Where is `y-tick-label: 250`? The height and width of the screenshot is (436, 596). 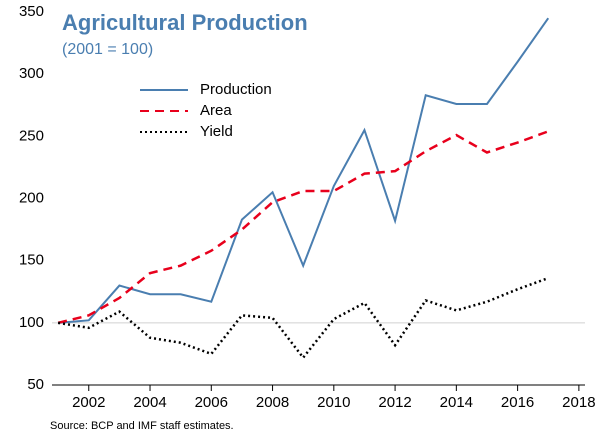
y-tick-label: 250 is located at coordinates (31, 135).